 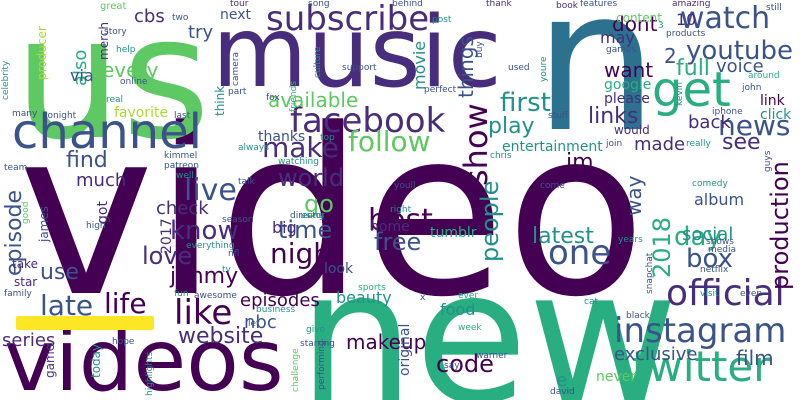 I want to click on word-tumblr: tumblr, so click(x=453, y=233).